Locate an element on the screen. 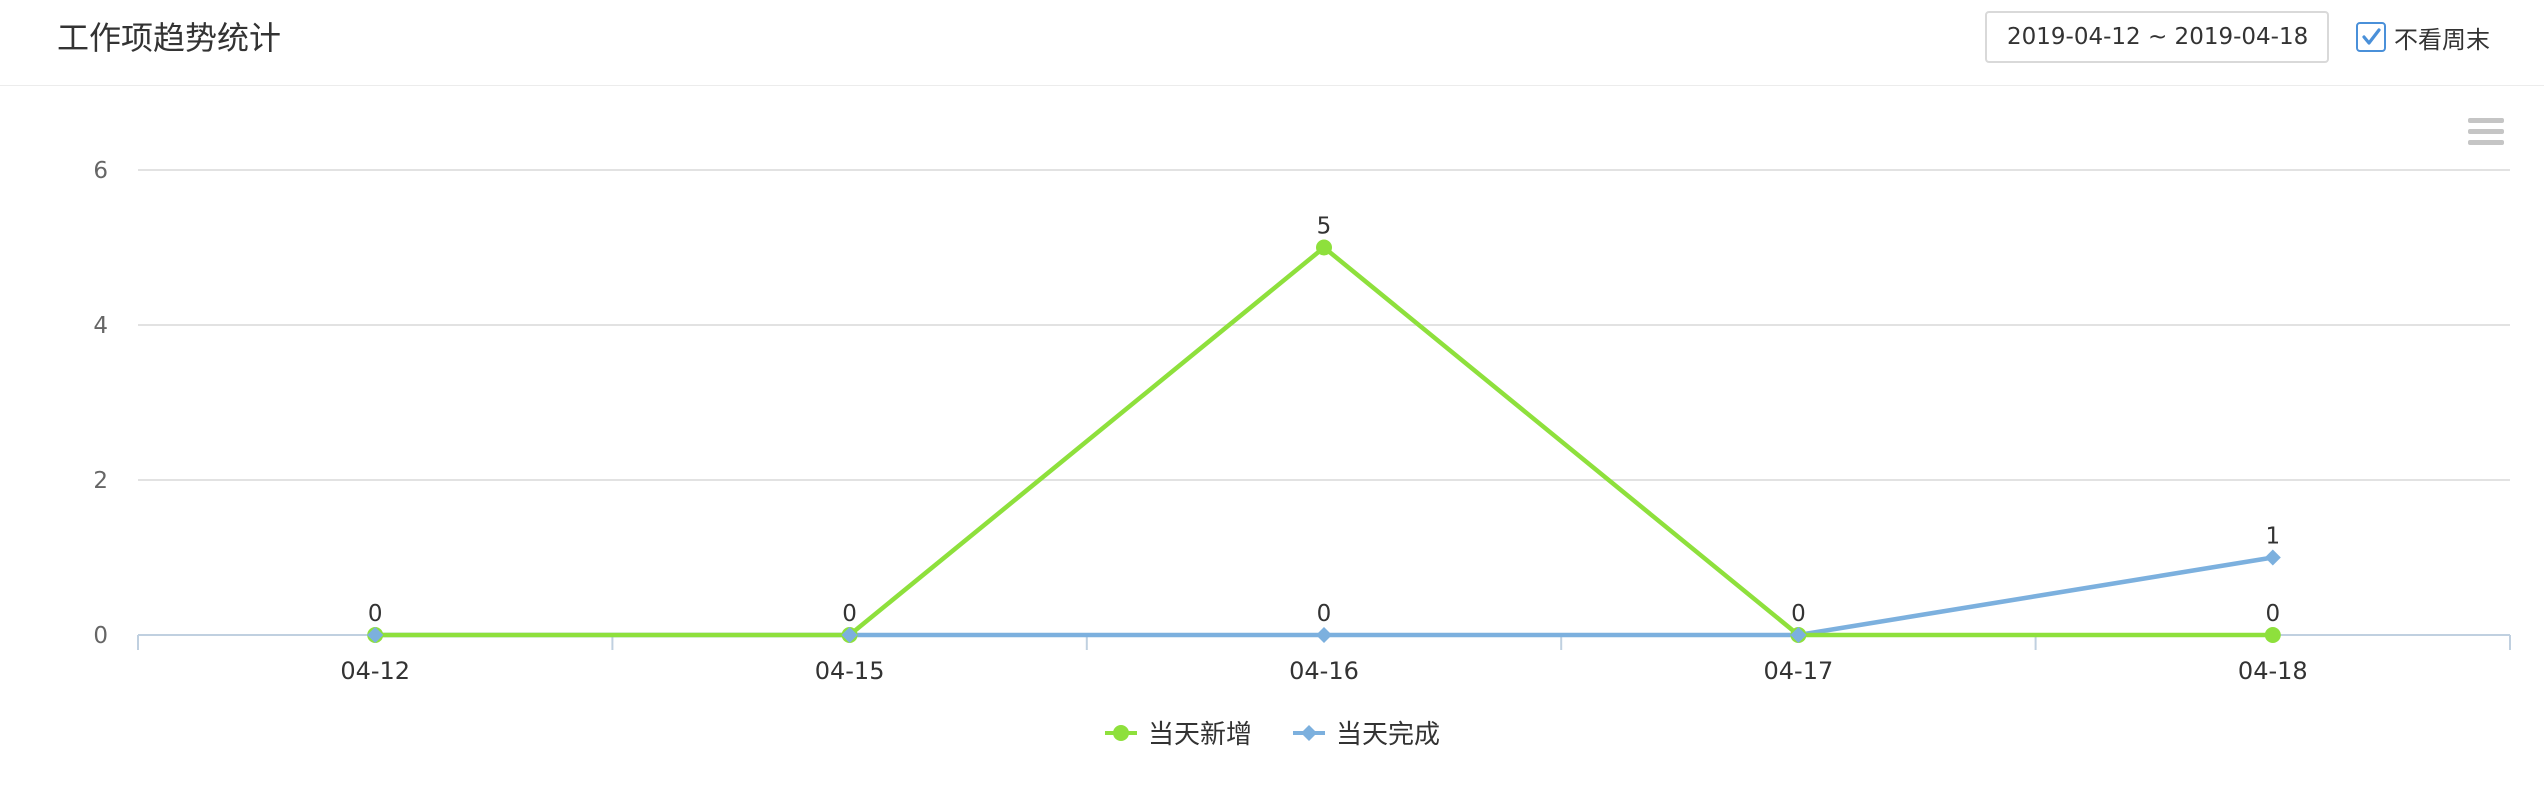  exclude-weekend-toggle: 不看周末 is located at coordinates (2423, 37).